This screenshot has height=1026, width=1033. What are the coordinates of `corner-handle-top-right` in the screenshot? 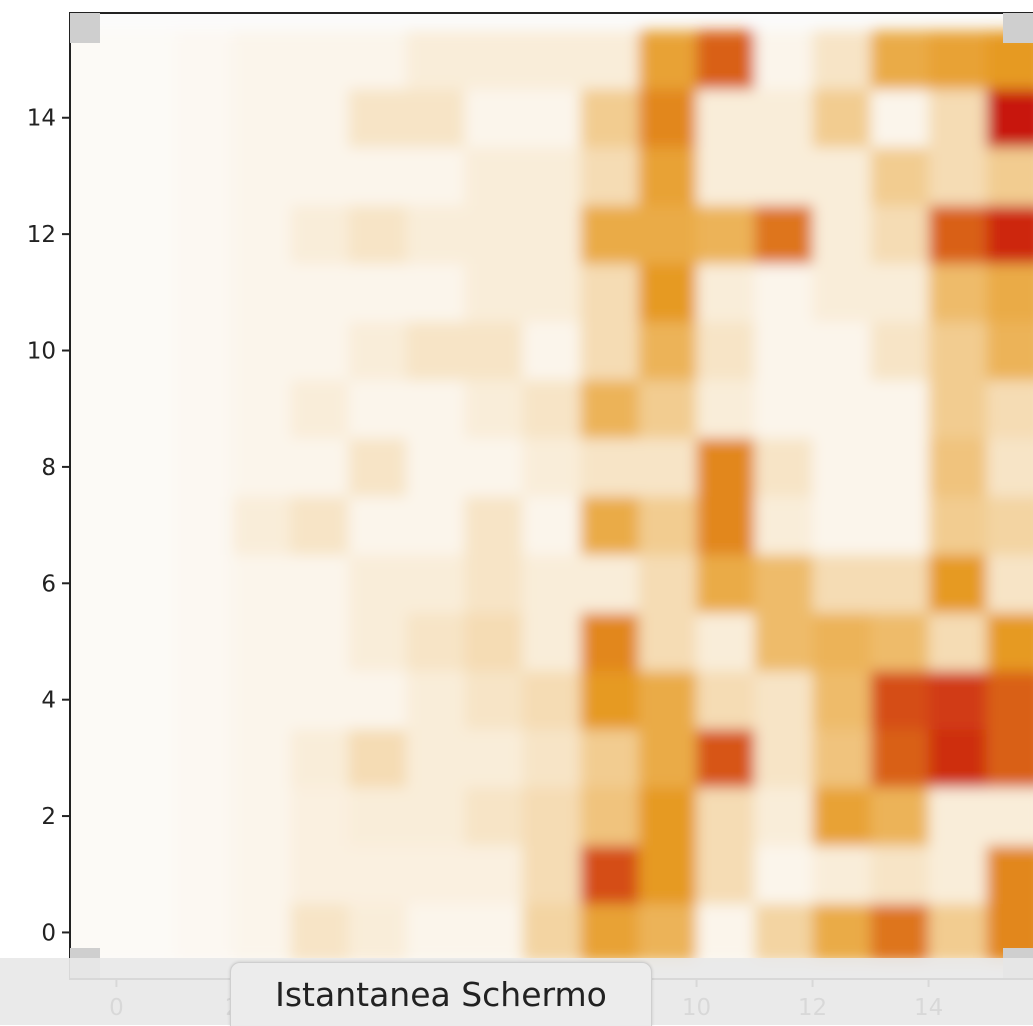 It's located at (1018, 28).